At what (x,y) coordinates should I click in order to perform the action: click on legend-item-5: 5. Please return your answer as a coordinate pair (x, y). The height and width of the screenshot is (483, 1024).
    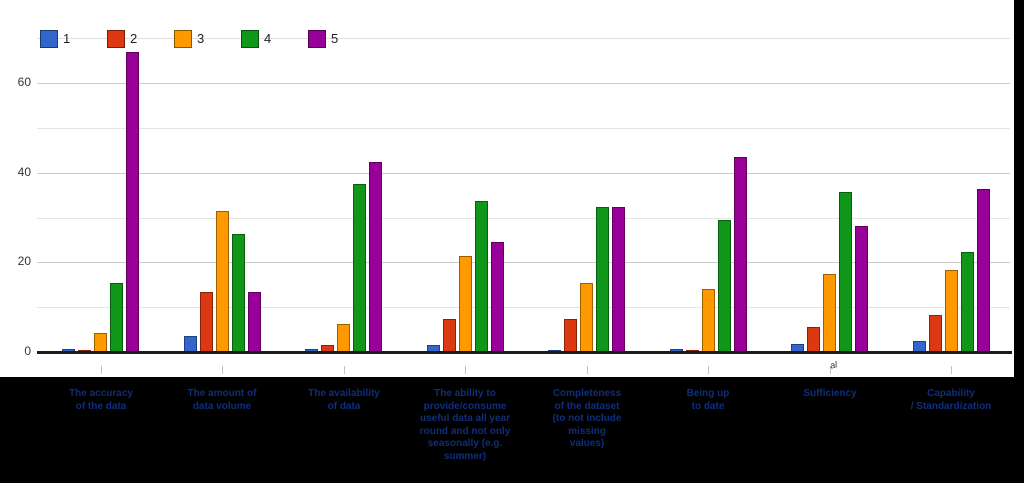
    Looking at the image, I should click on (330, 39).